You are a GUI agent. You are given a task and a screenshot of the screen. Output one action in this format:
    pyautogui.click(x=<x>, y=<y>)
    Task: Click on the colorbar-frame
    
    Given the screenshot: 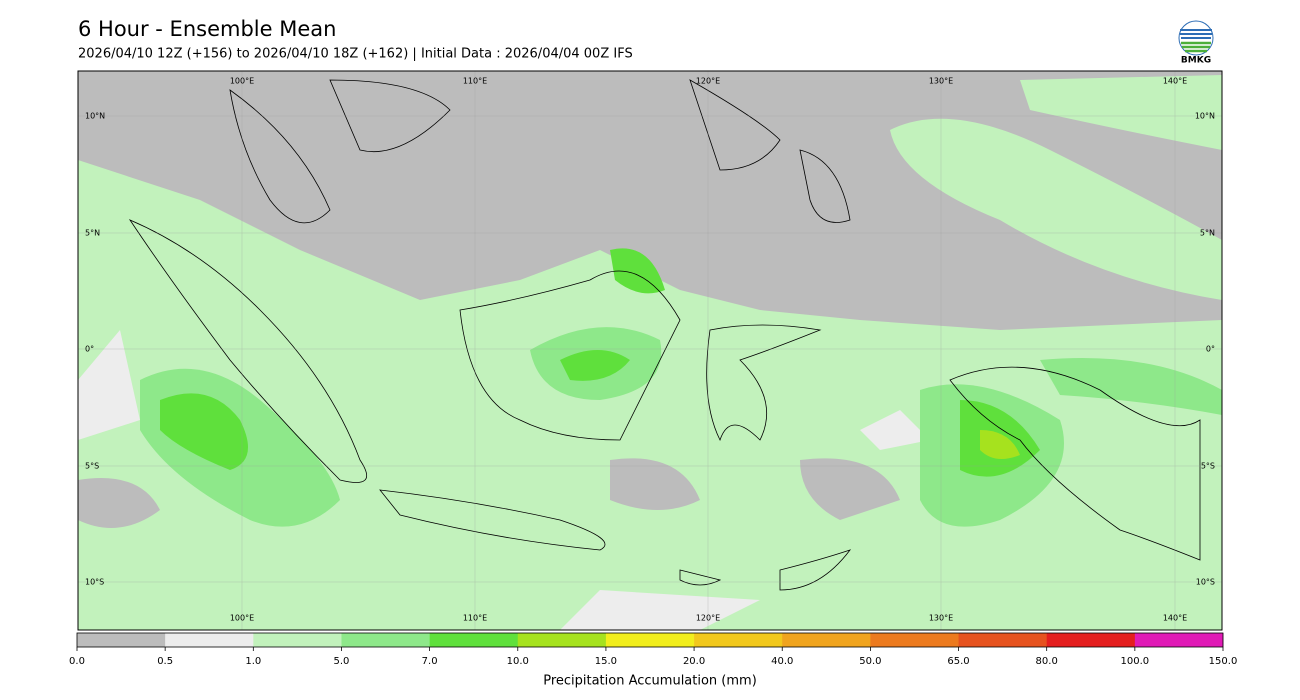 What is the action you would take?
    pyautogui.click(x=650, y=640)
    